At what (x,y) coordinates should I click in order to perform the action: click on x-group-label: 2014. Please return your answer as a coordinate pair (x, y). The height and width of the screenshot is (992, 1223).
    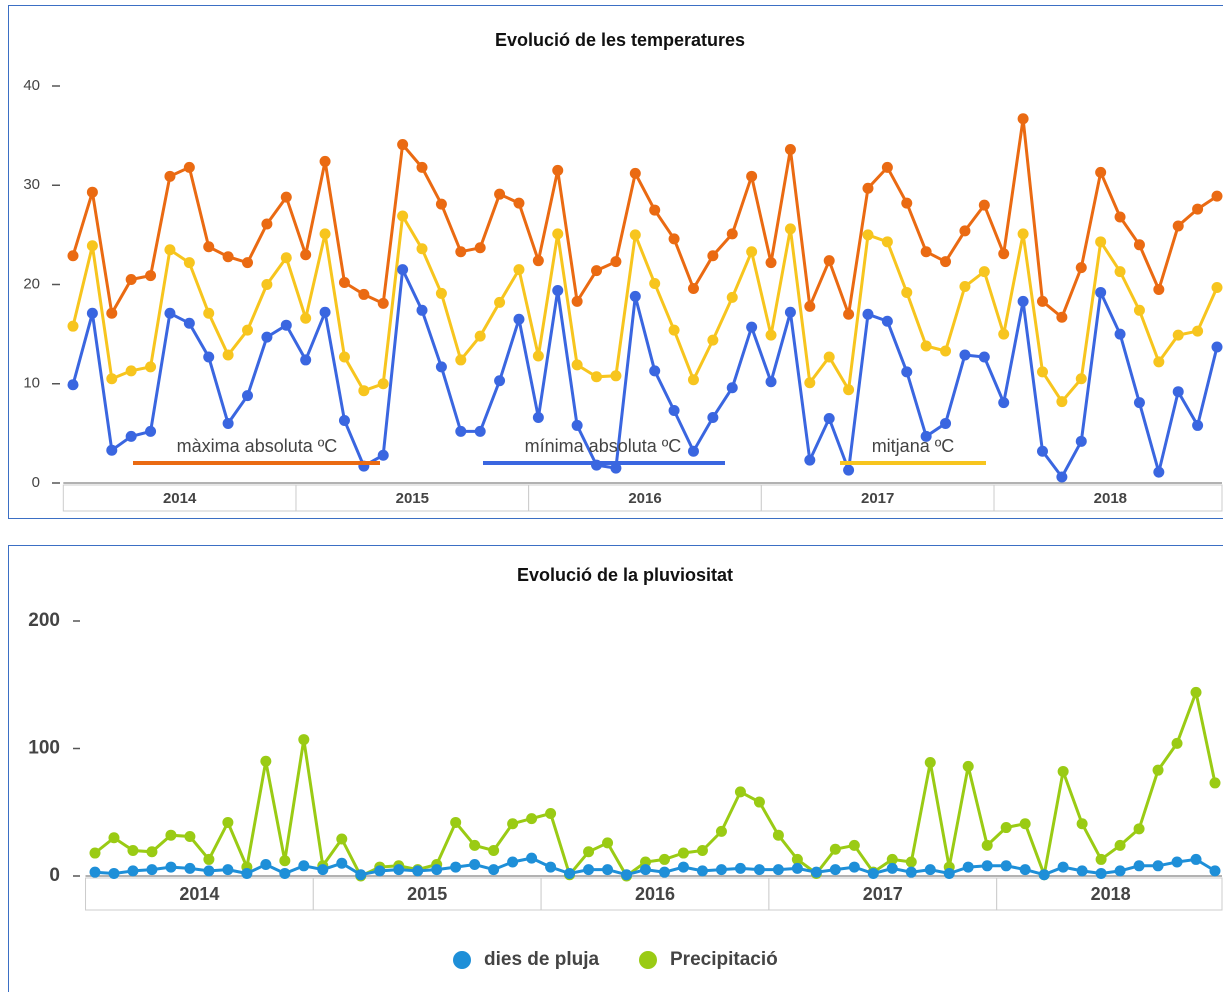
    Looking at the image, I should click on (180, 498).